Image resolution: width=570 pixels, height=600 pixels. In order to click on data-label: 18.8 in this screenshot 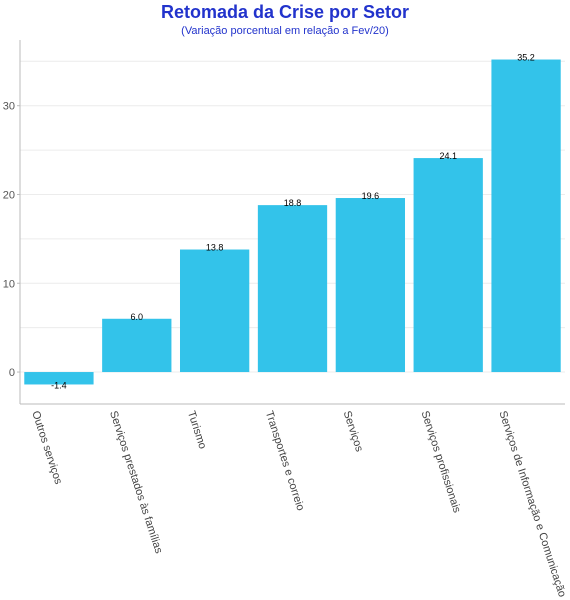, I will do `click(293, 203)`.